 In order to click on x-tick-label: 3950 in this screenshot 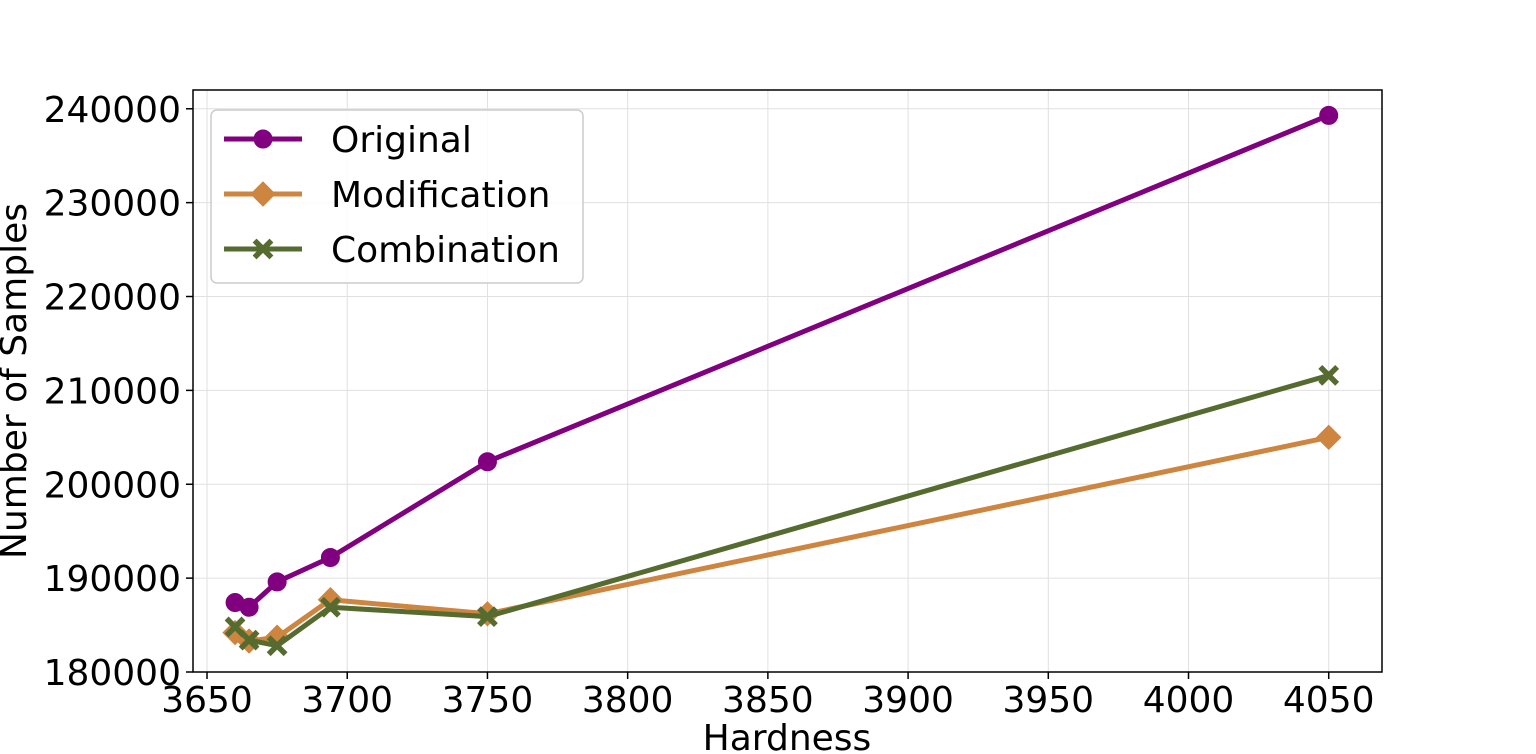, I will do `click(1048, 700)`.